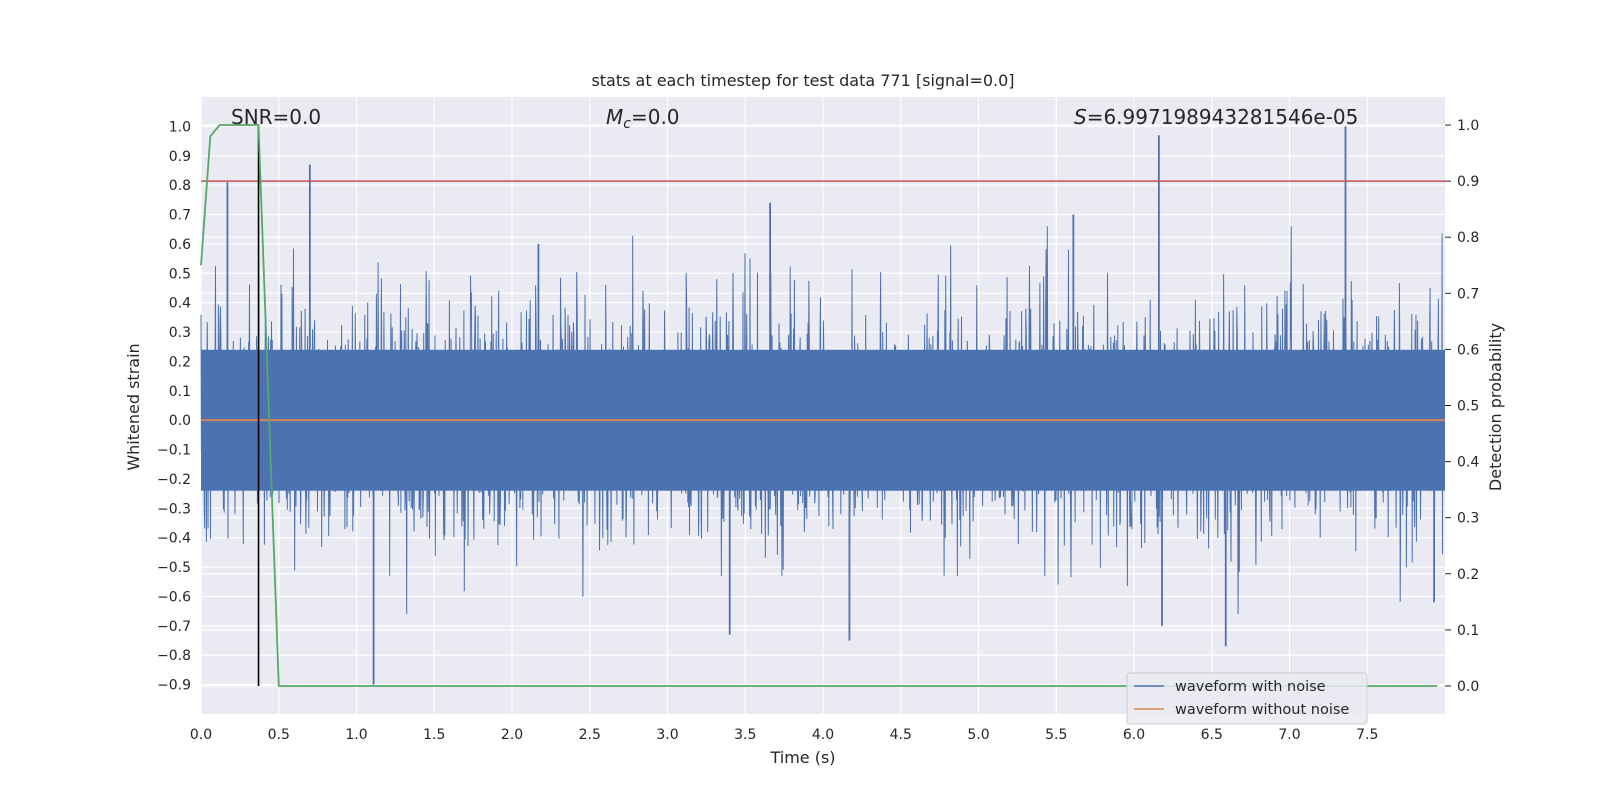 The height and width of the screenshot is (800, 1600). Describe the element at coordinates (1250, 687) in the screenshot. I see `legend-label-noise: waveform with noise` at that location.